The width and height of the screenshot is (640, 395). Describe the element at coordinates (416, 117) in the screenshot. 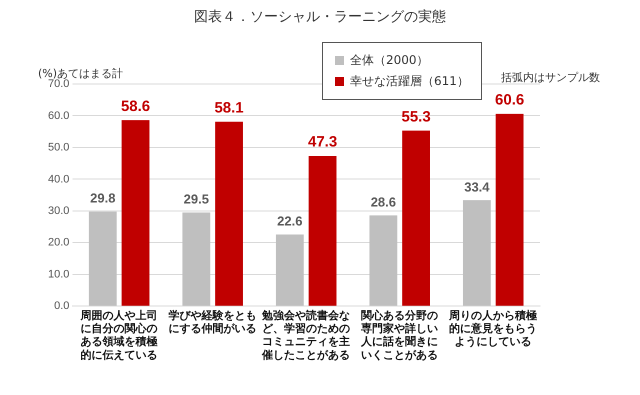

I see `data-label: 55.3` at that location.